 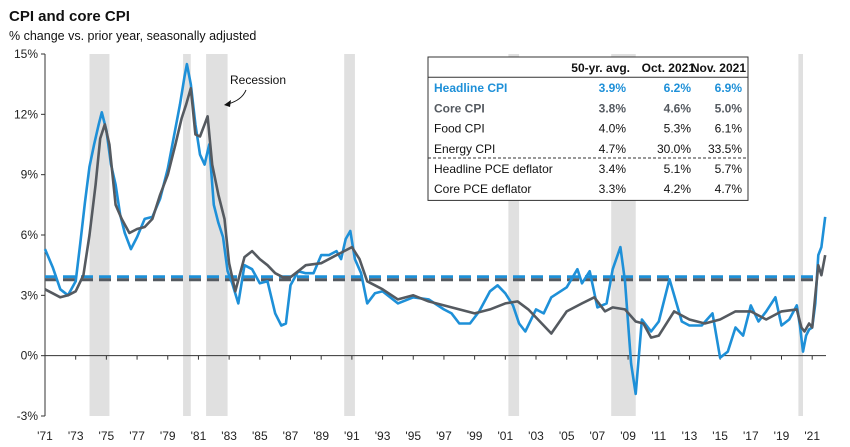 I want to click on x-tick-label: '97, so click(x=444, y=436).